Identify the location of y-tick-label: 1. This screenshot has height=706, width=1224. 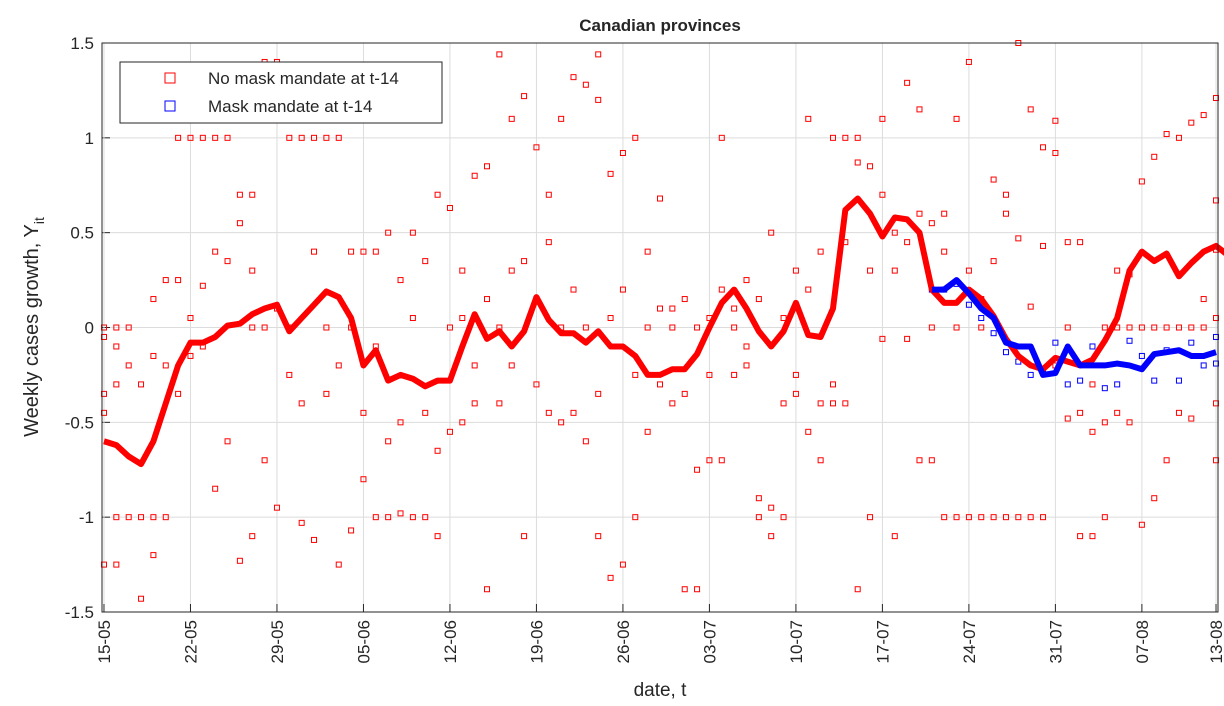
(89, 138).